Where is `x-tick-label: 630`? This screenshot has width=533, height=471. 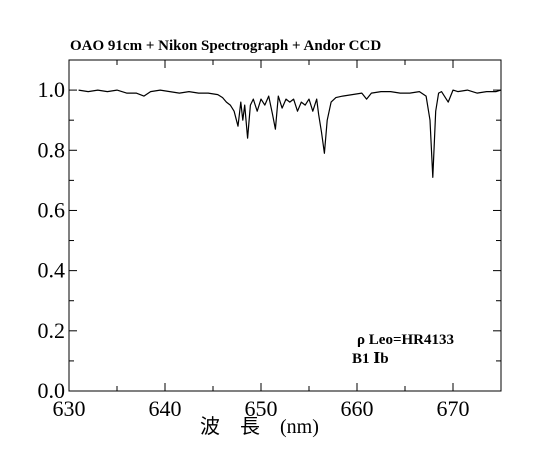
x-tick-label: 630 is located at coordinates (69, 408).